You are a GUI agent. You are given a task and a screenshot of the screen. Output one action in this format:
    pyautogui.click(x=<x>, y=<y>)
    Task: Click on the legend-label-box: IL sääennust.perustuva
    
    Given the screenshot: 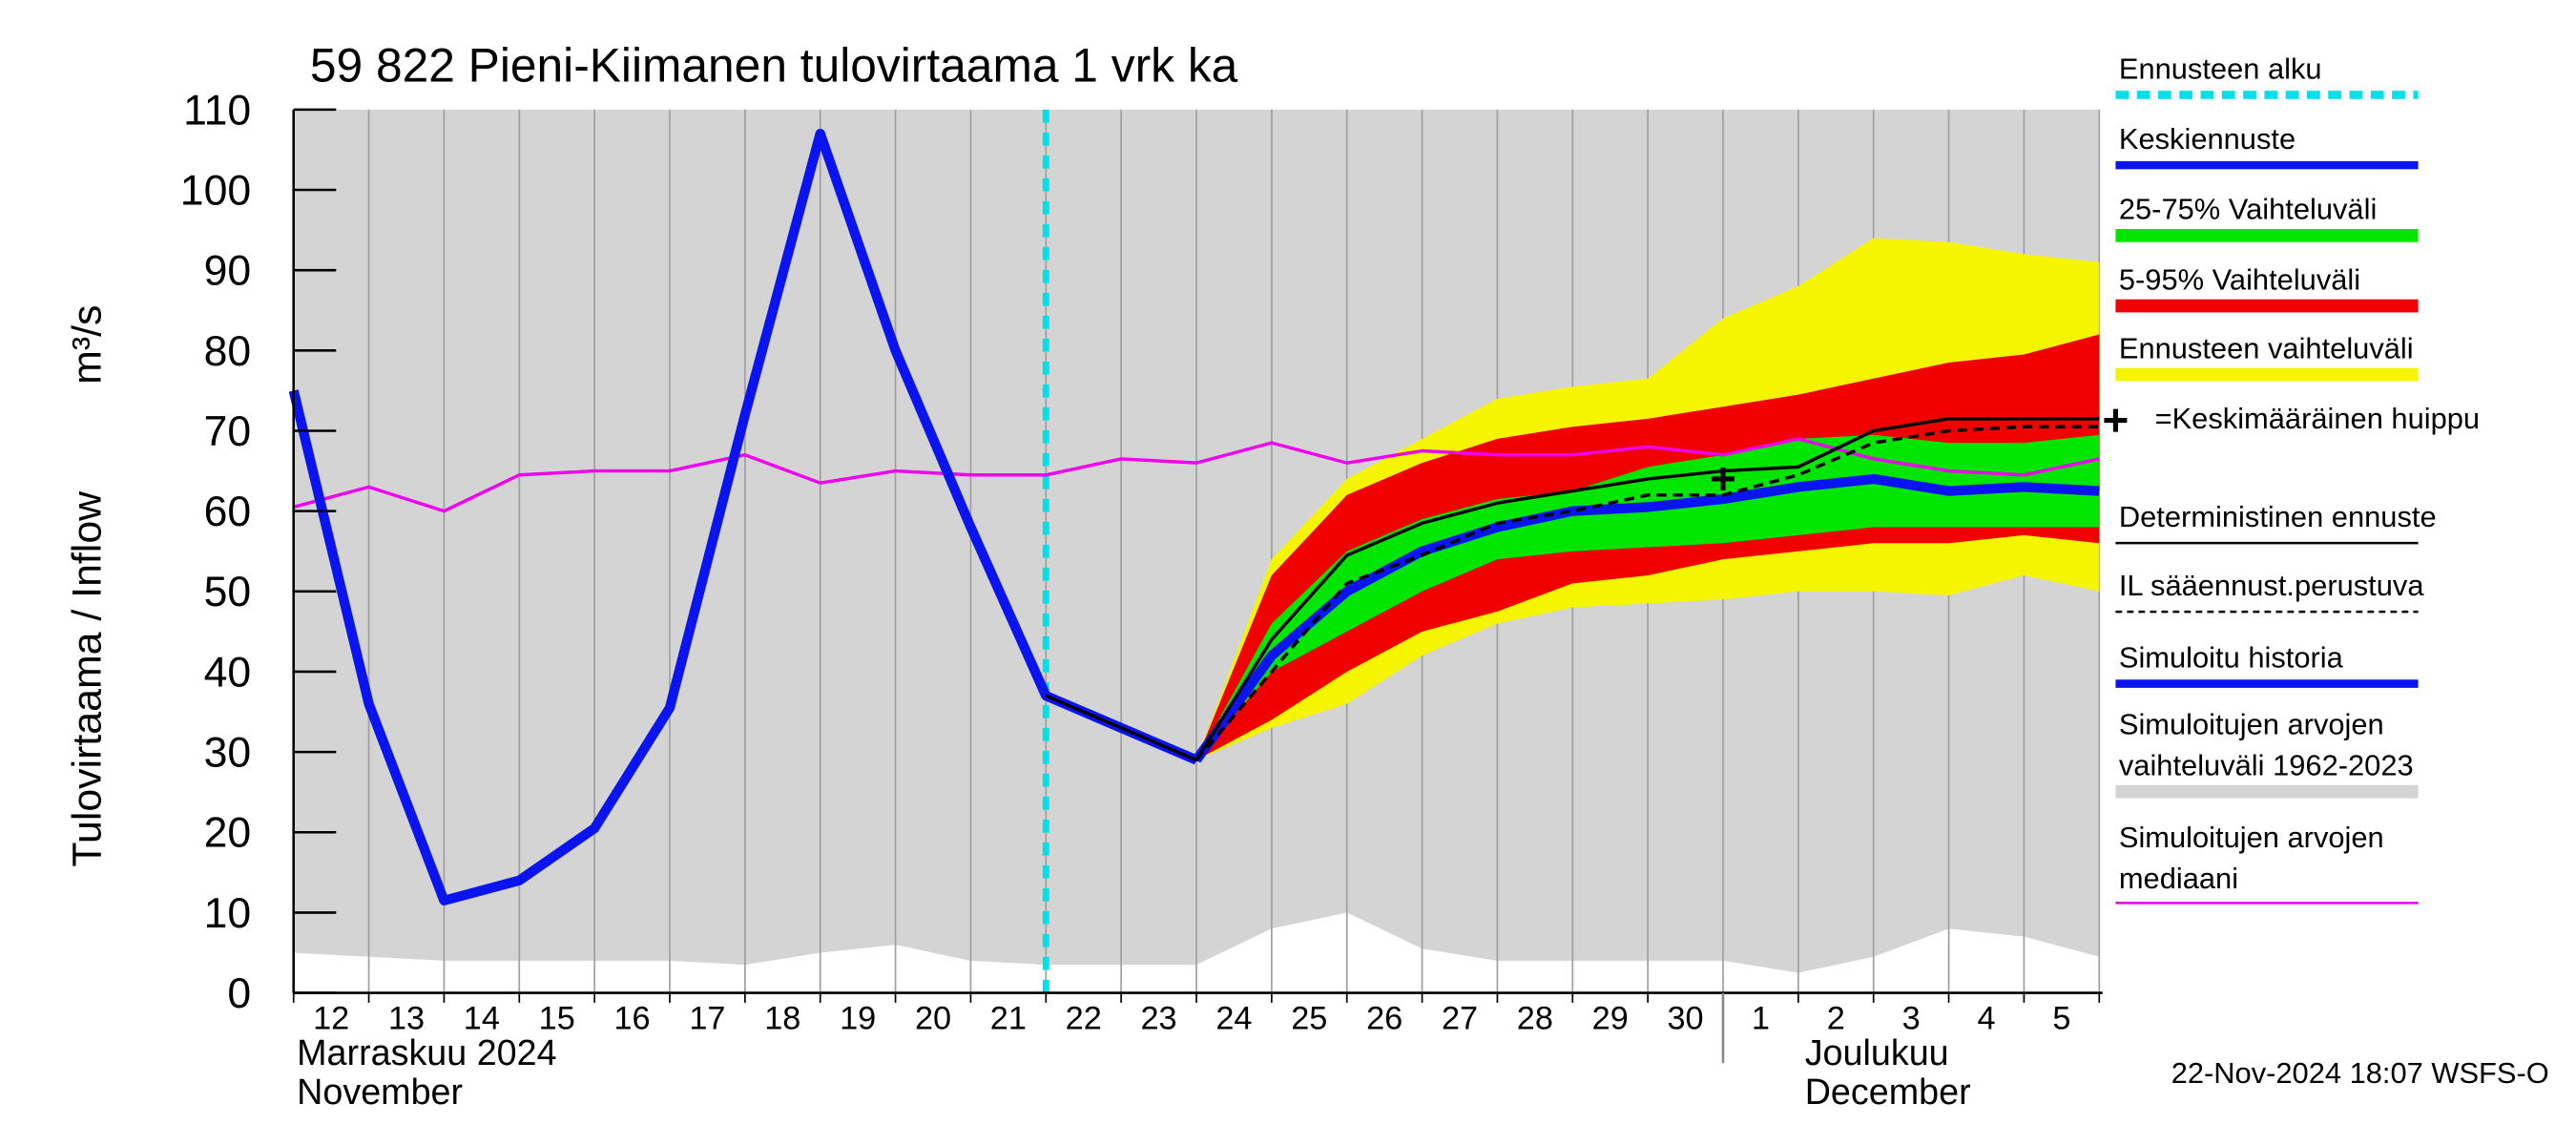 What is the action you would take?
    pyautogui.click(x=2271, y=585)
    